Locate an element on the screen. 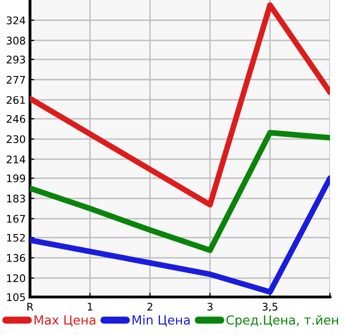  y-tick-label: 214 is located at coordinates (16, 159).